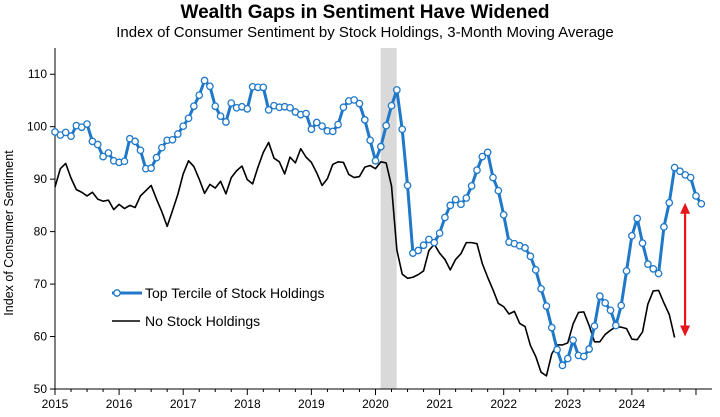  What do you see at coordinates (503, 404) in the screenshot?
I see `x-tick-label: 2022` at bounding box center [503, 404].